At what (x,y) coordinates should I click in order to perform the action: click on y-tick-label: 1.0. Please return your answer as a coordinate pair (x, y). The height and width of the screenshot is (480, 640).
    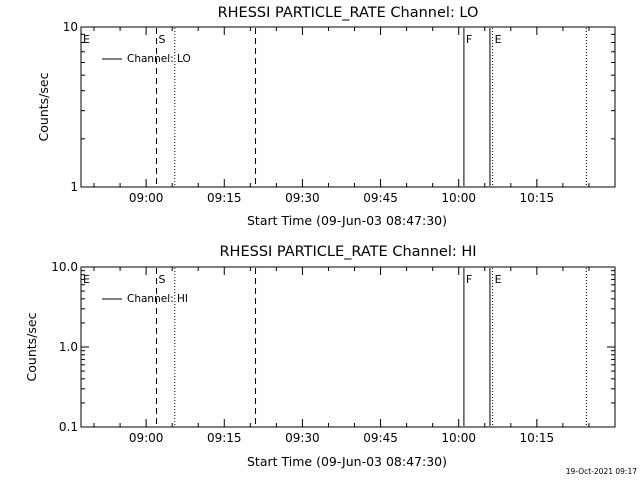
    Looking at the image, I should click on (68, 347).